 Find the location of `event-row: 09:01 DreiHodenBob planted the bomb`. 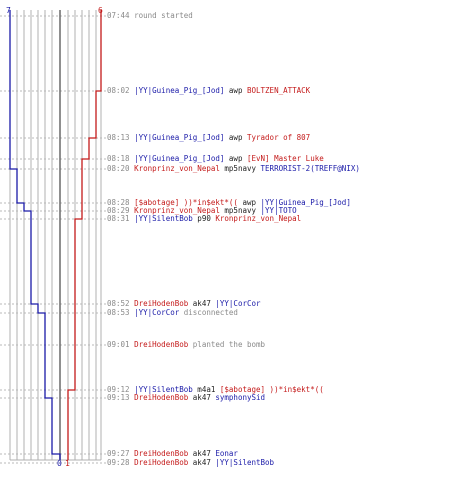

event-row: 09:01 DreiHodenBob planted the bomb is located at coordinates (186, 345).